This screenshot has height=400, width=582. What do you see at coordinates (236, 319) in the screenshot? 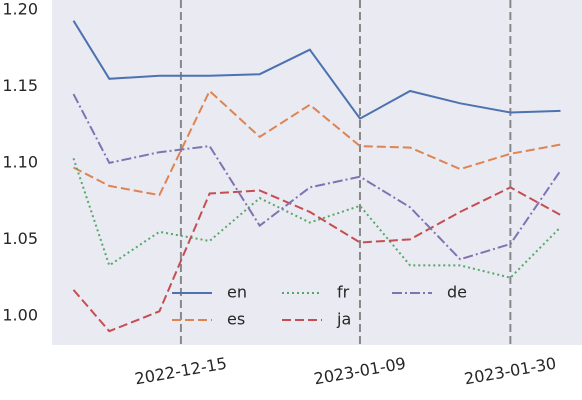
I see `legend-label: es` at bounding box center [236, 319].